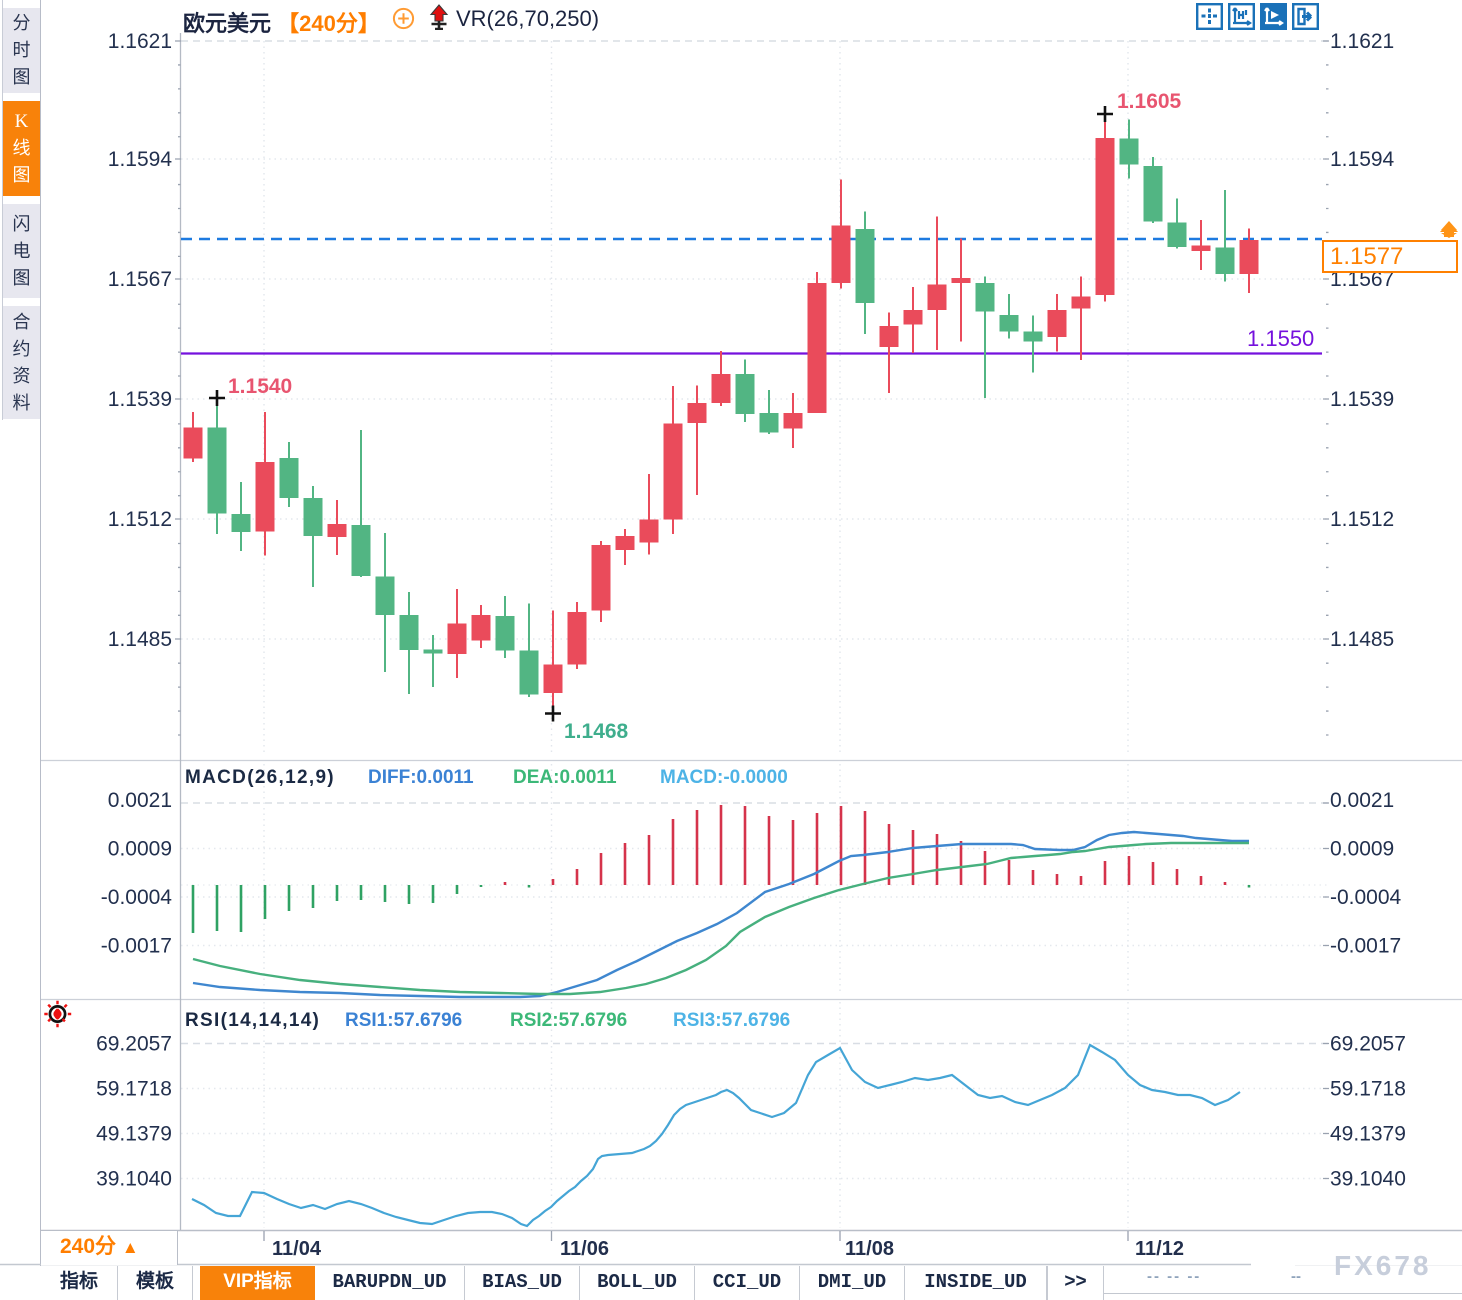 The image size is (1462, 1300). What do you see at coordinates (869, 1249) in the screenshot?
I see `svg-text: 11/08` at bounding box center [869, 1249].